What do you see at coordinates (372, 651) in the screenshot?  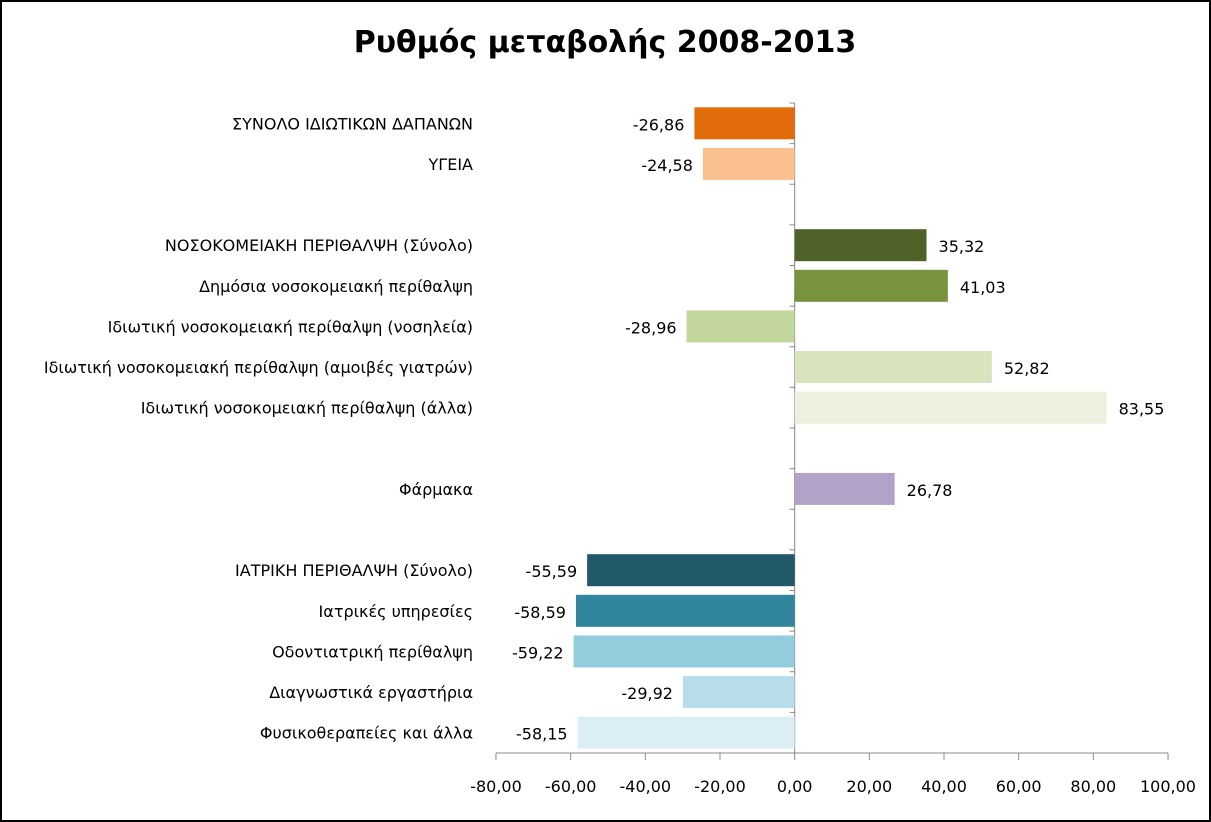 I see `category-label: Οδοντιατρική περίθαλψη` at bounding box center [372, 651].